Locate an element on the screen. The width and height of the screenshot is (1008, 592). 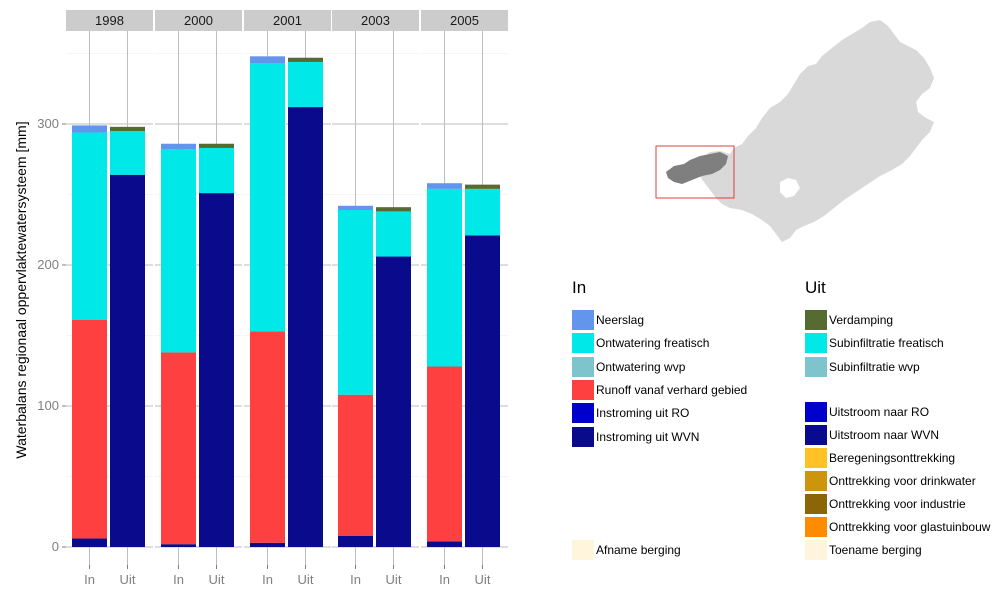
legend-item-subinfiltratie-wvp: Subinfiltratie wvp is located at coordinates (862, 367).